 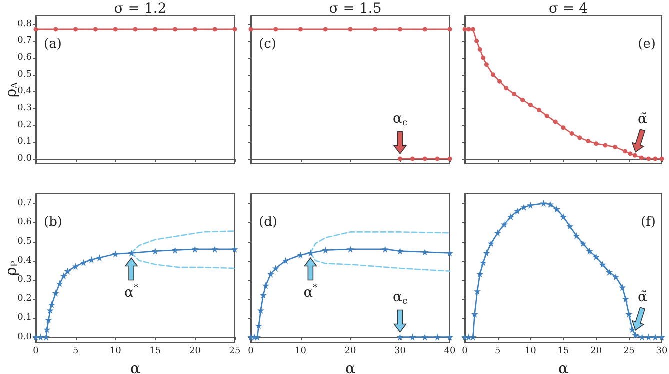 I want to click on x-tick-label: 40, so click(x=450, y=351).